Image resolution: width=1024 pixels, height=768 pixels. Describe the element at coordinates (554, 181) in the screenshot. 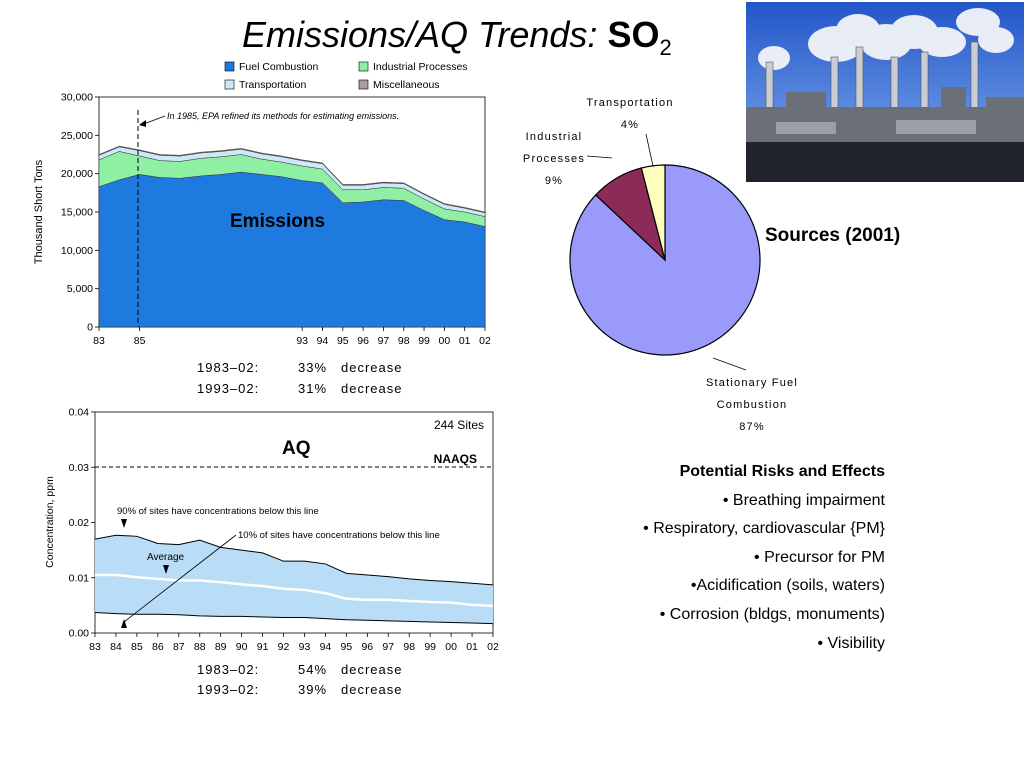

I see `pie-label-ind-pct: 9%` at that location.